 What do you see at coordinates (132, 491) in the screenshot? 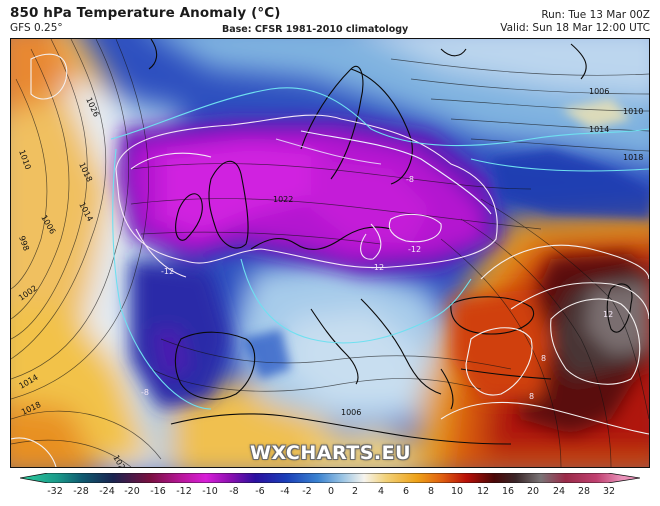
I see `colorbar-tick: -20` at bounding box center [132, 491].